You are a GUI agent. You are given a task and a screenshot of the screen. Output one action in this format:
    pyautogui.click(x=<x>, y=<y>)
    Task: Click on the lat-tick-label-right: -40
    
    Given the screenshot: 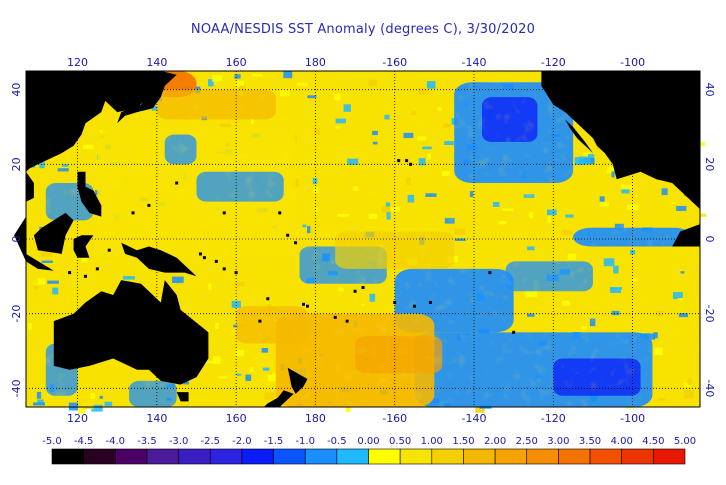 What is the action you would take?
    pyautogui.click(x=709, y=388)
    